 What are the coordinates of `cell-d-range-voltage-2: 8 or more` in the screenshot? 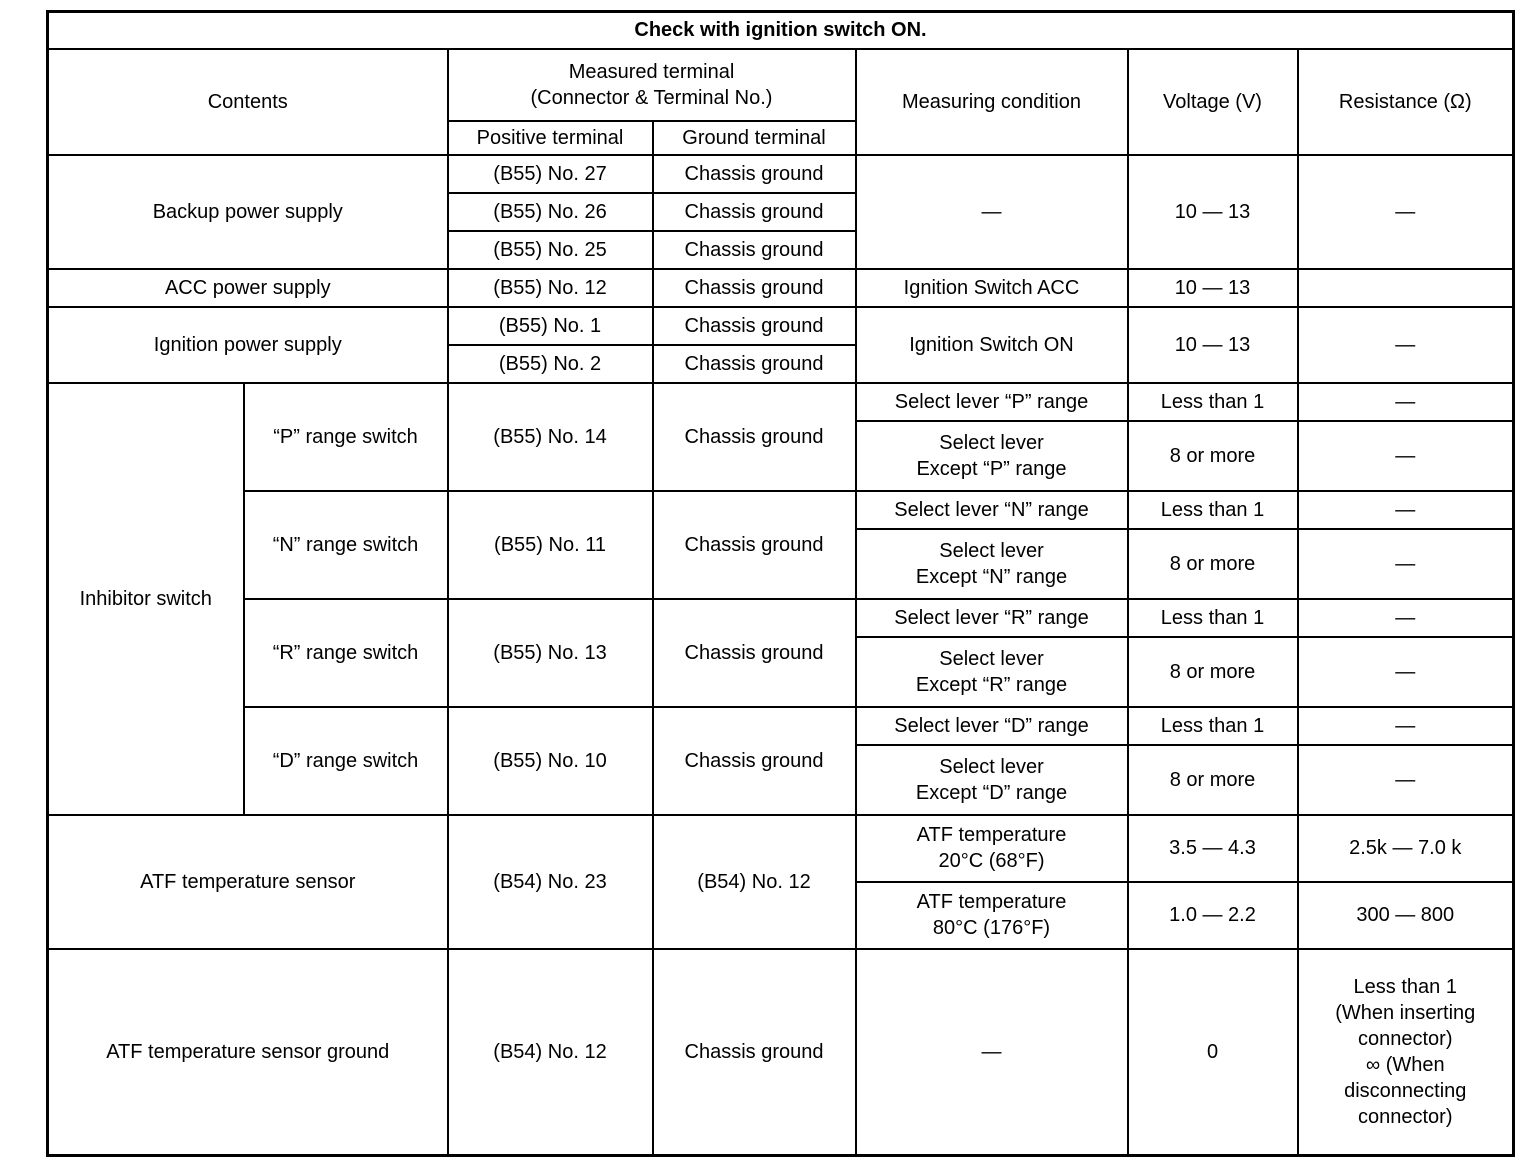 It's located at (1212, 779).